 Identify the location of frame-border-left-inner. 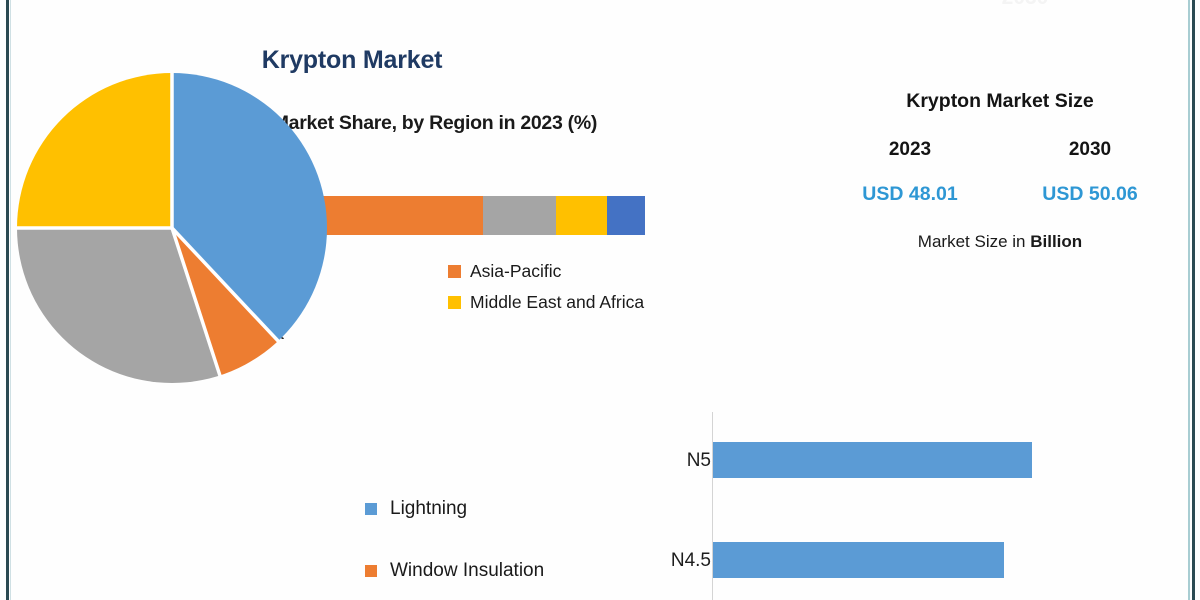
(10, 300).